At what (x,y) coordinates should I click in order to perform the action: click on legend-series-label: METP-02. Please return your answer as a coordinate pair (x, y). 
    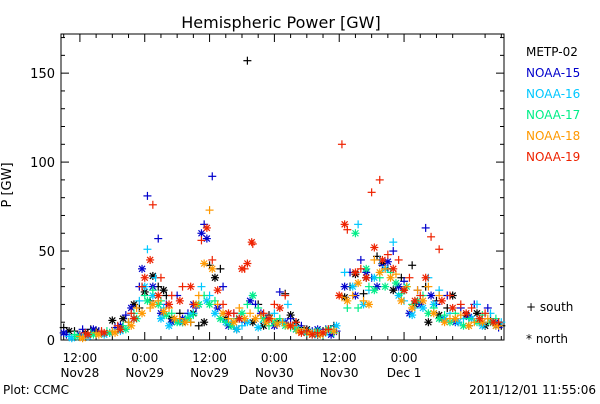
    Looking at the image, I should click on (552, 52).